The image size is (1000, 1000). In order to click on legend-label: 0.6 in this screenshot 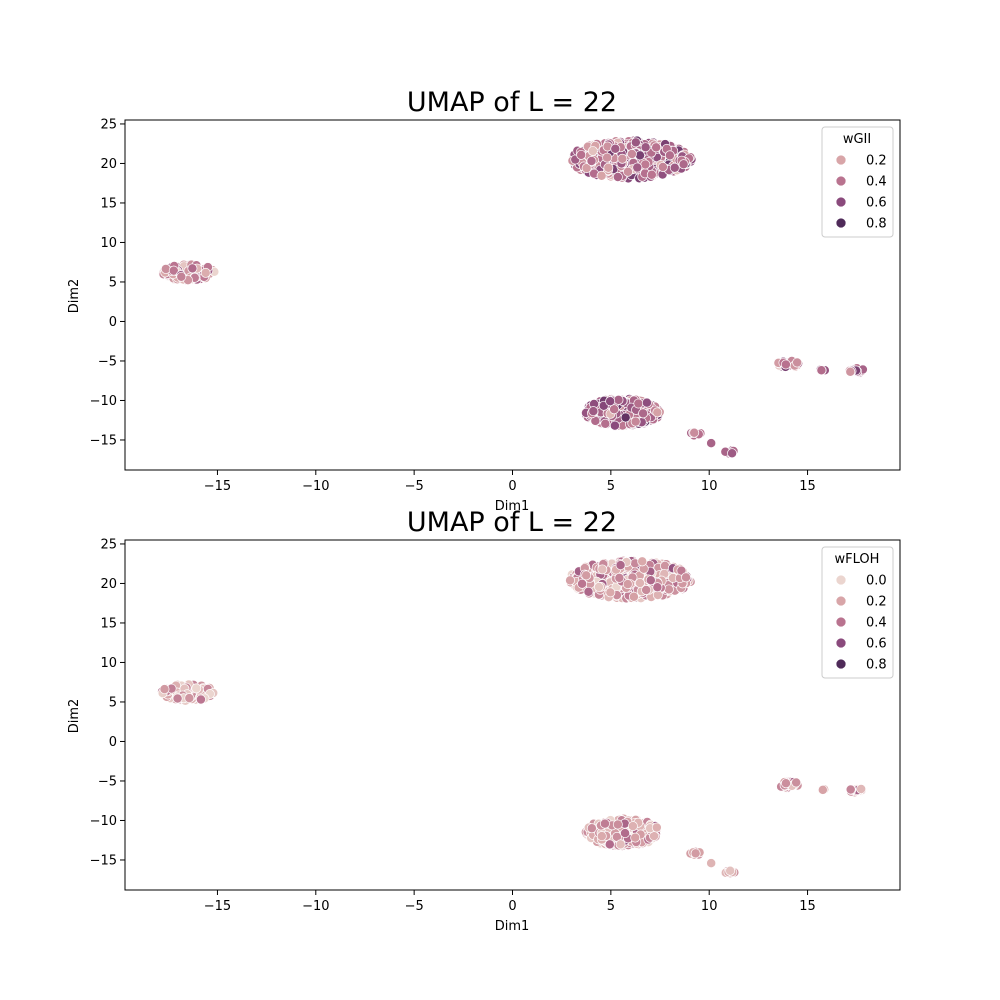, I will do `click(876, 644)`.